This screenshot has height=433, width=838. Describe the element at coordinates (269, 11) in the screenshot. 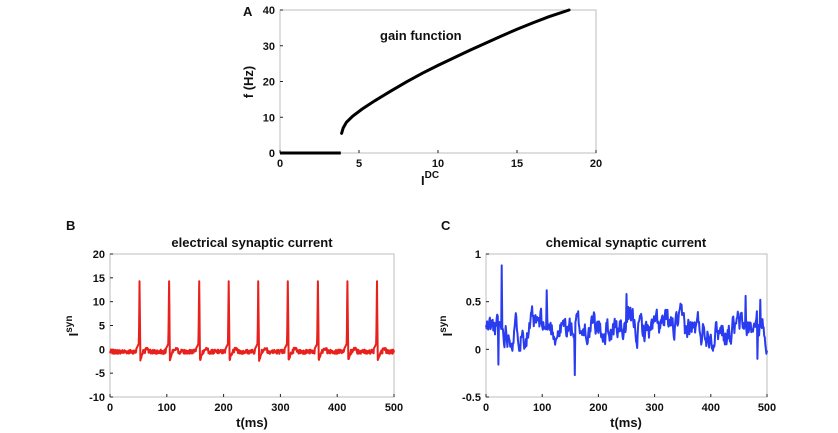

I see `y-tick-label: 40` at that location.